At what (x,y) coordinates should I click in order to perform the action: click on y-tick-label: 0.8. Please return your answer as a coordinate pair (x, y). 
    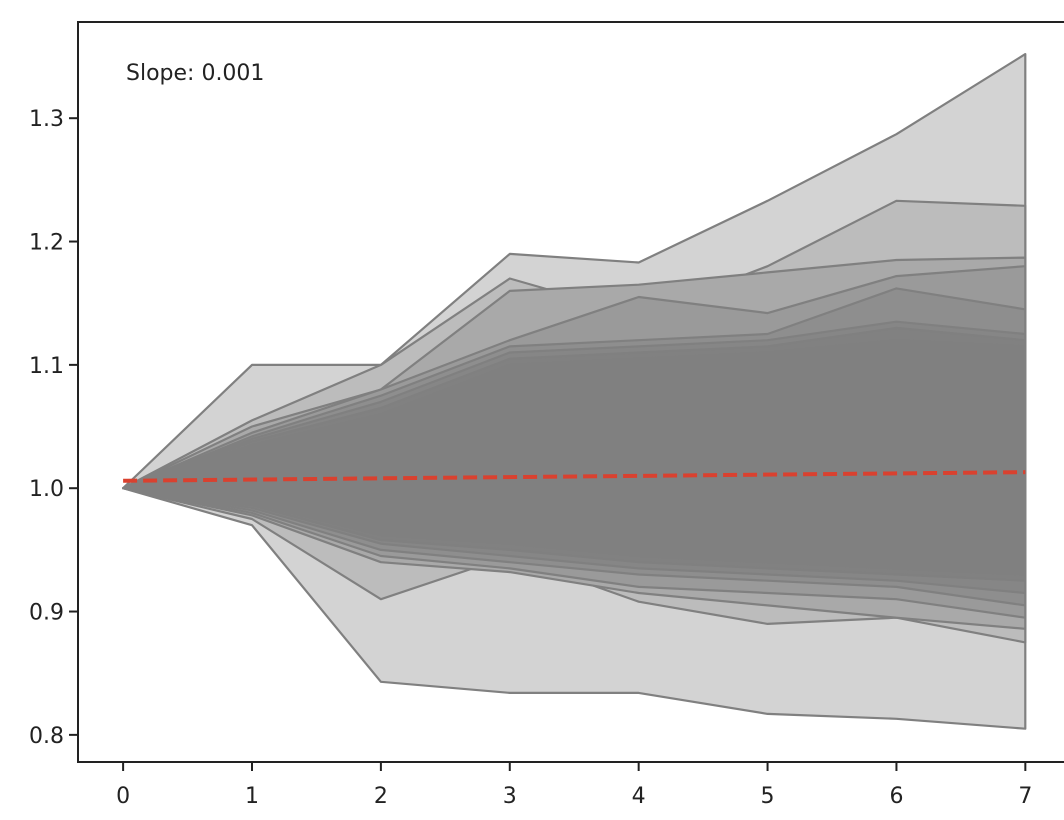
    Looking at the image, I should click on (46, 736).